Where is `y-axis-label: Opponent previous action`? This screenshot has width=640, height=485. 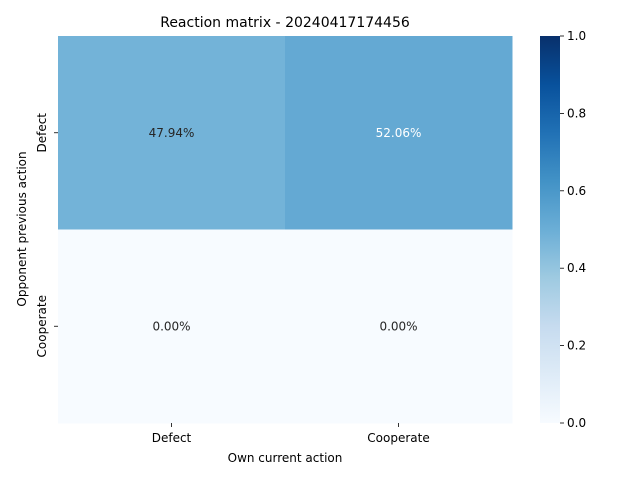 y-axis-label: Opponent previous action is located at coordinates (22, 228).